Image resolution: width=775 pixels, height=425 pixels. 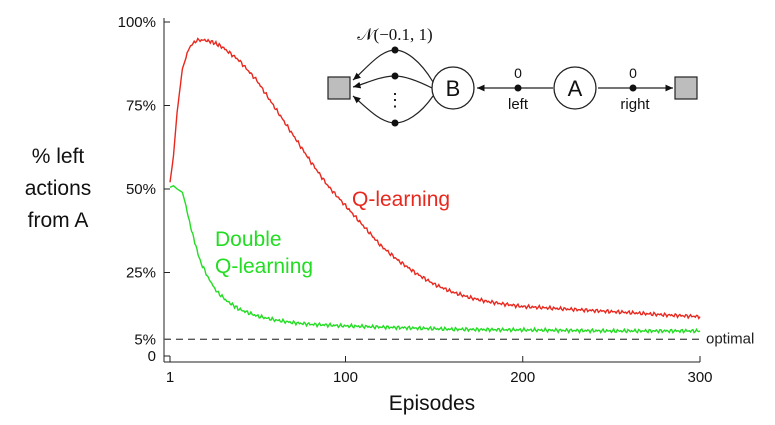 I want to click on y-tick-label: 5%, so click(x=145, y=339).